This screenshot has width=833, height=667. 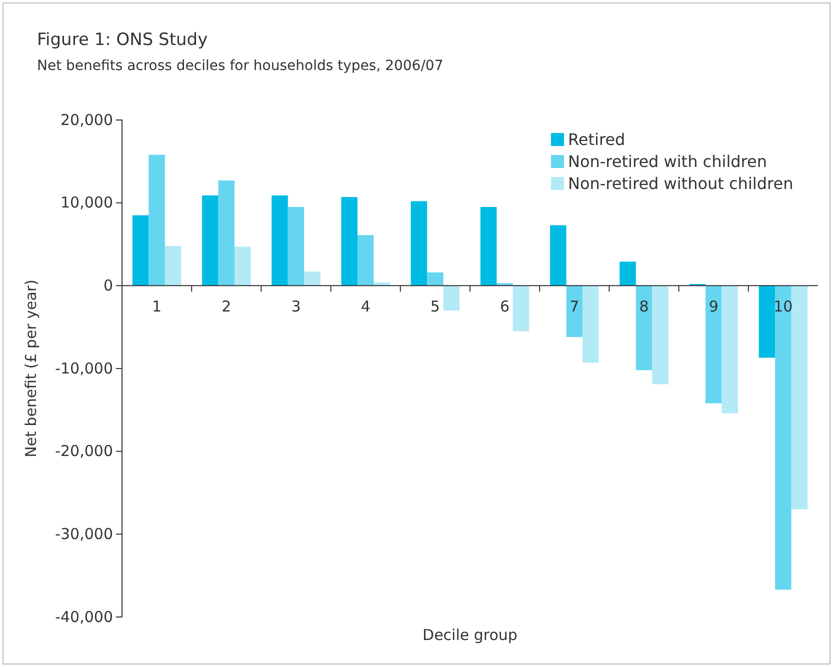 I want to click on y-tick-label: -30,000, so click(x=84, y=533).